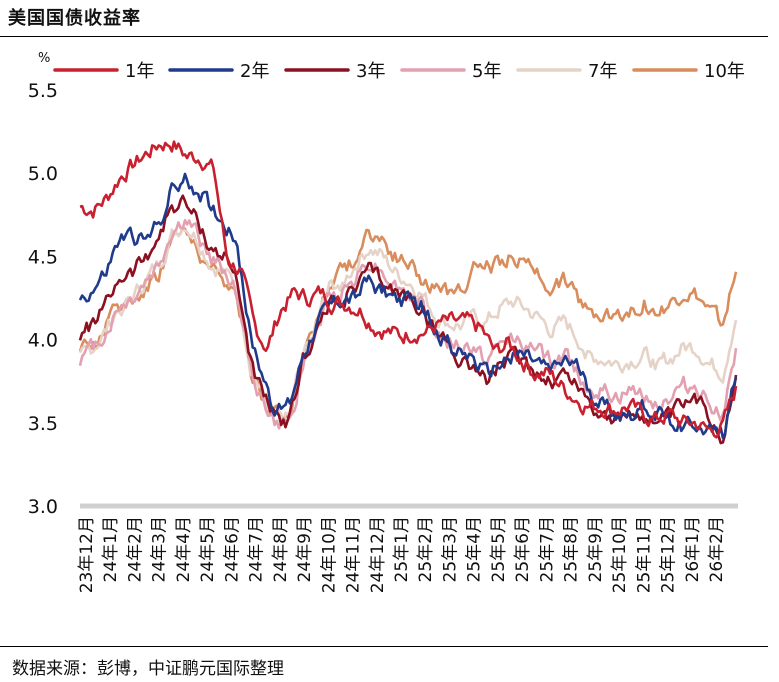 The image size is (779, 682). Describe the element at coordinates (43, 91) in the screenshot. I see `y-tick-label: 5.5` at that location.